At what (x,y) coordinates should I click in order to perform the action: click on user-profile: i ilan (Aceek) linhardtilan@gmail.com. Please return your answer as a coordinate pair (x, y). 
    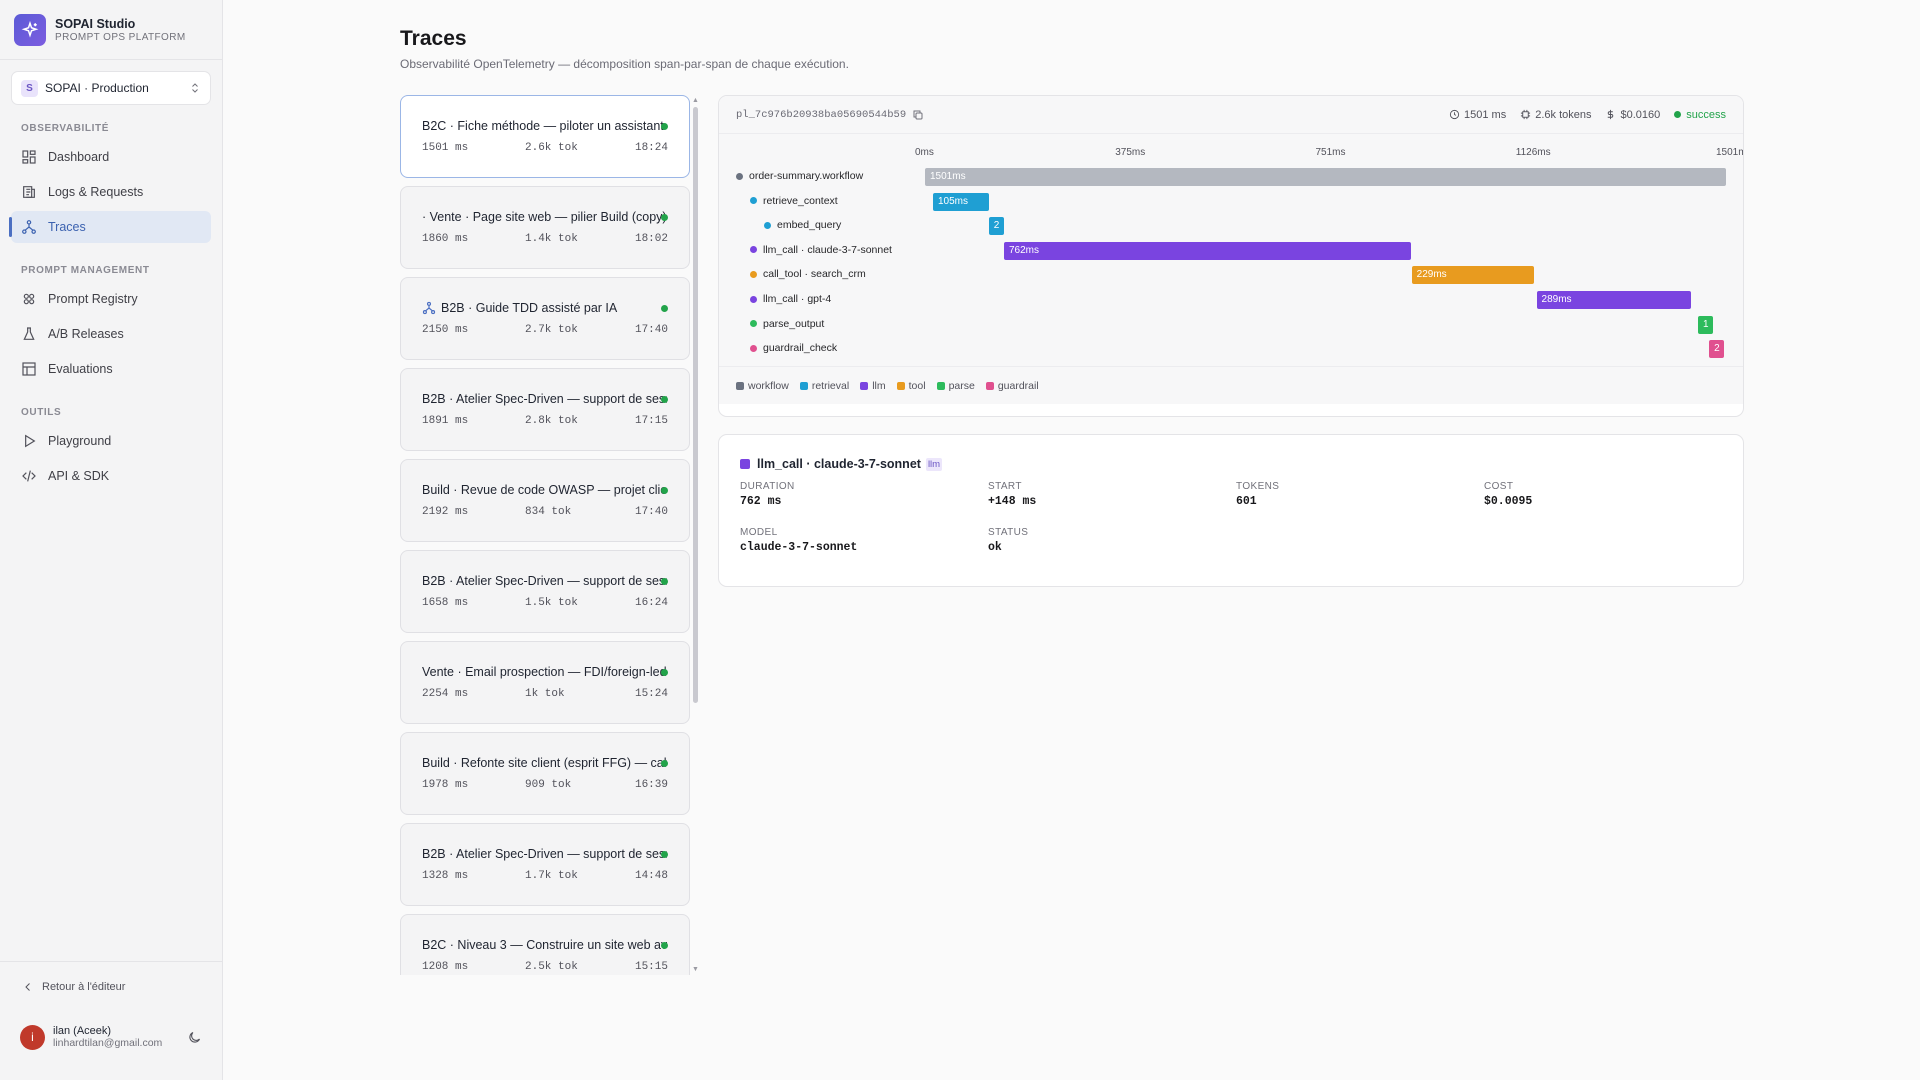
    Looking at the image, I should click on (111, 1037).